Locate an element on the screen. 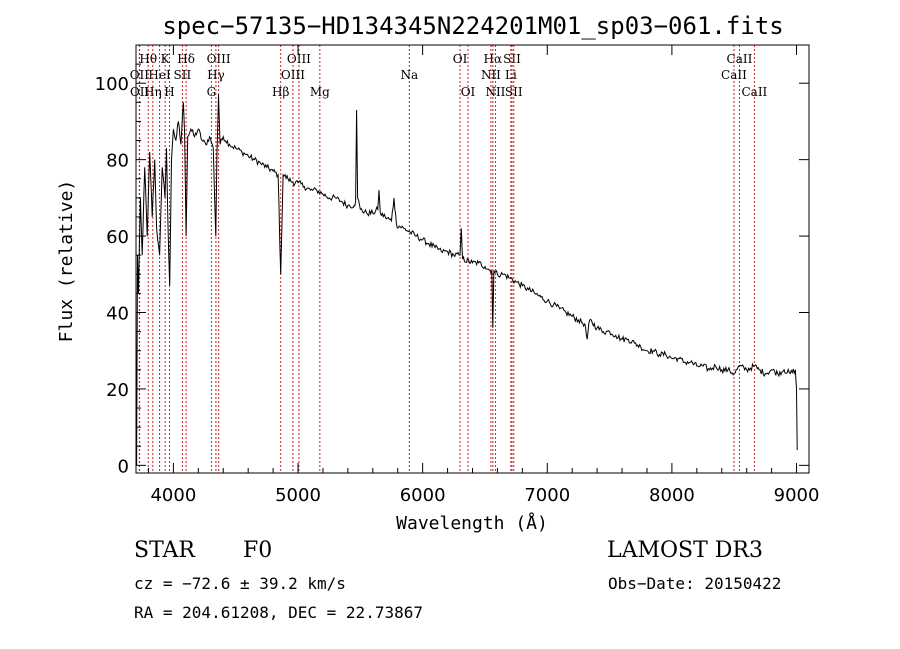 Image resolution: width=900 pixels, height=649 pixels. x-tick-label-7000: 7000 is located at coordinates (547, 495).